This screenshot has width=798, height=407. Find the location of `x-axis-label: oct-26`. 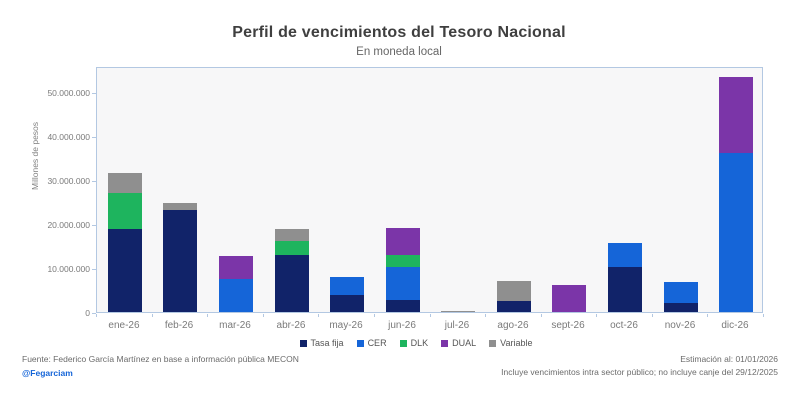

x-axis-label: oct-26 is located at coordinates (624, 325).